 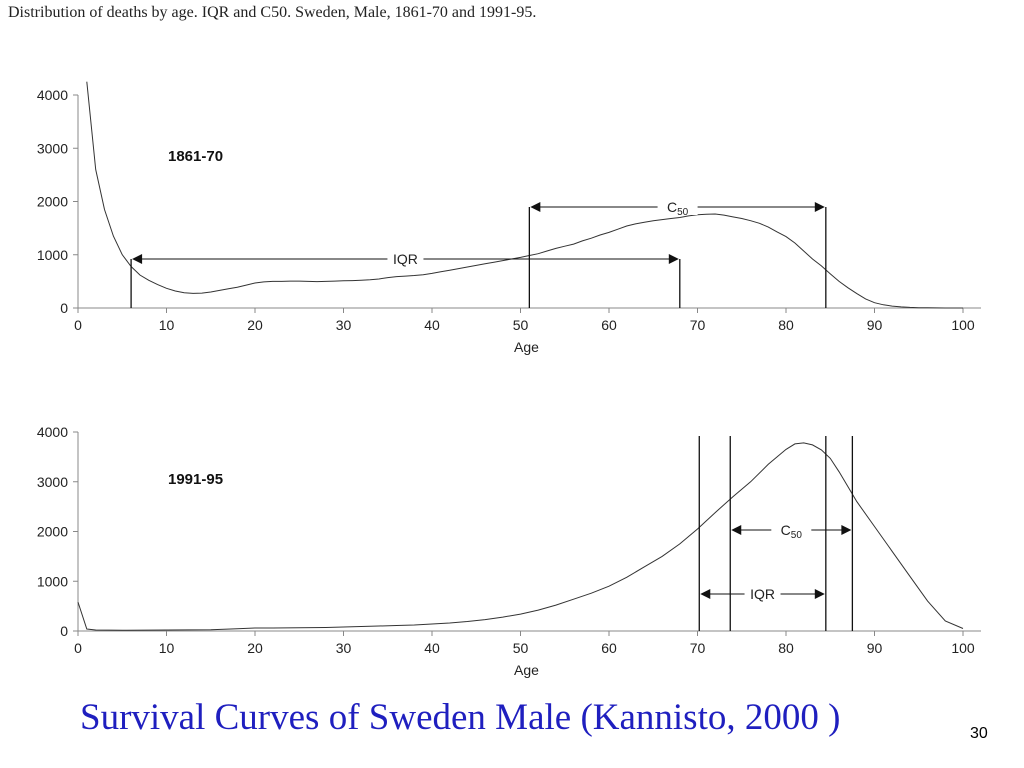 What do you see at coordinates (195, 156) in the screenshot?
I see `panel-title: 1861-70` at bounding box center [195, 156].